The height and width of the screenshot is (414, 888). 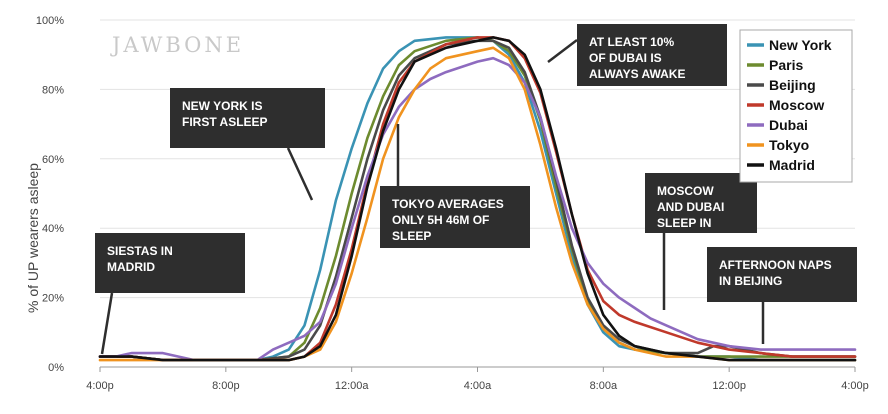 I want to click on y-tick-label: 100%, so click(x=50, y=21).